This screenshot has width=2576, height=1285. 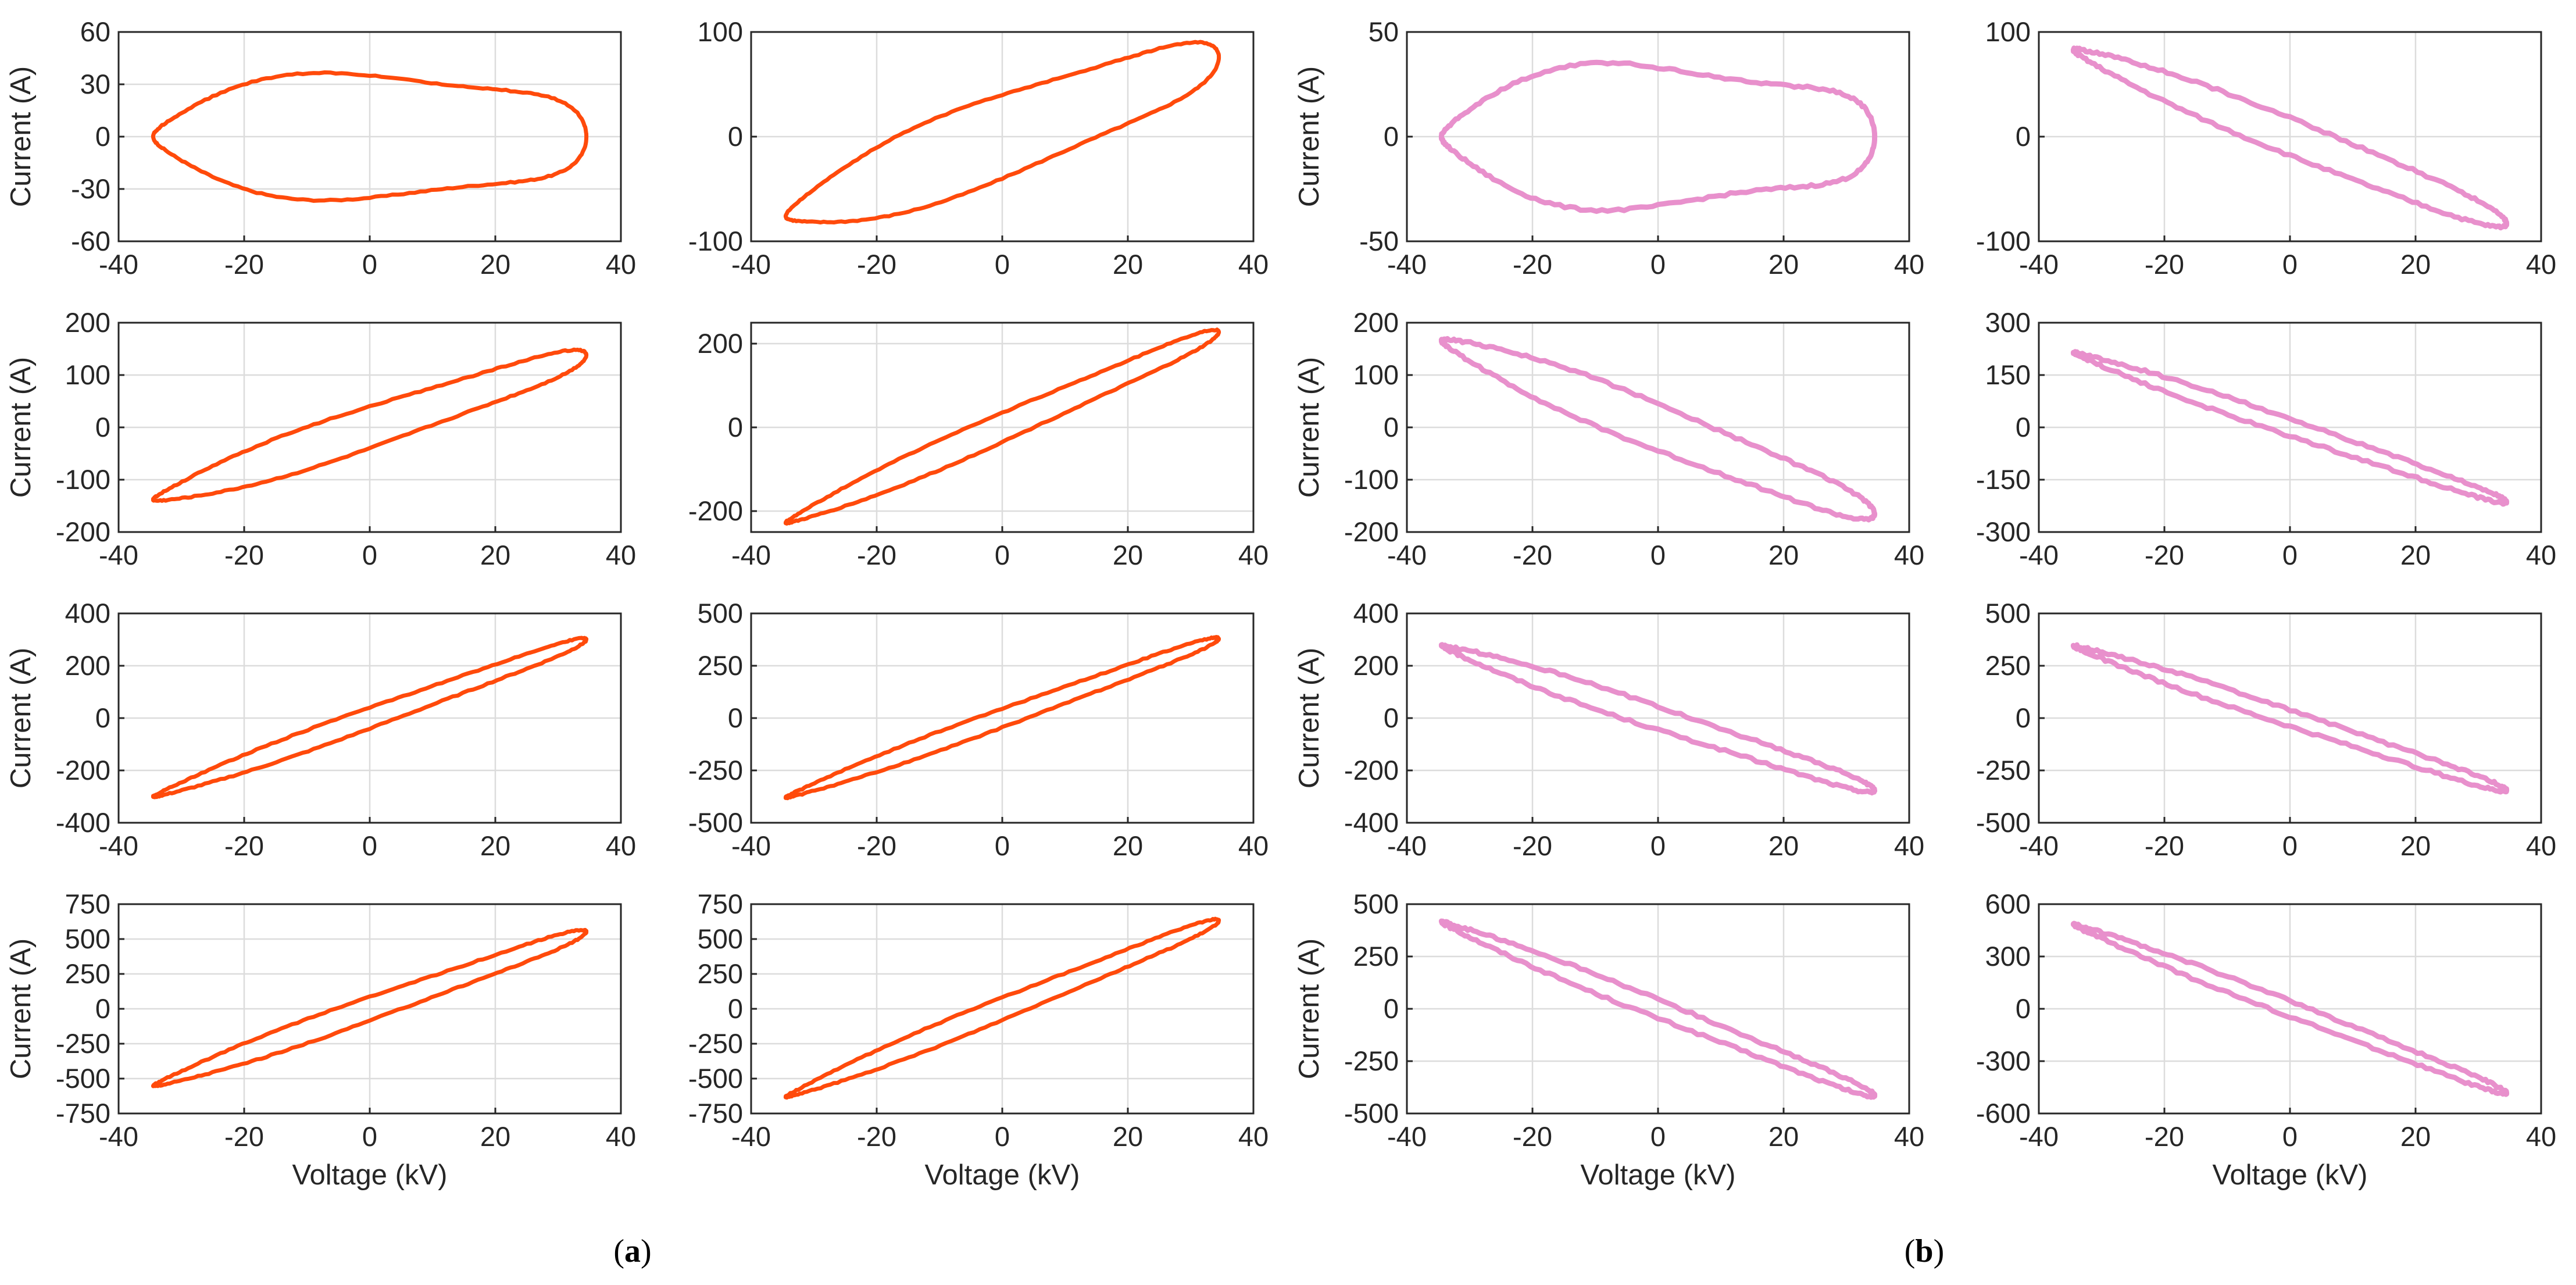 I want to click on panel-label-b: (b), so click(x=1924, y=1251).